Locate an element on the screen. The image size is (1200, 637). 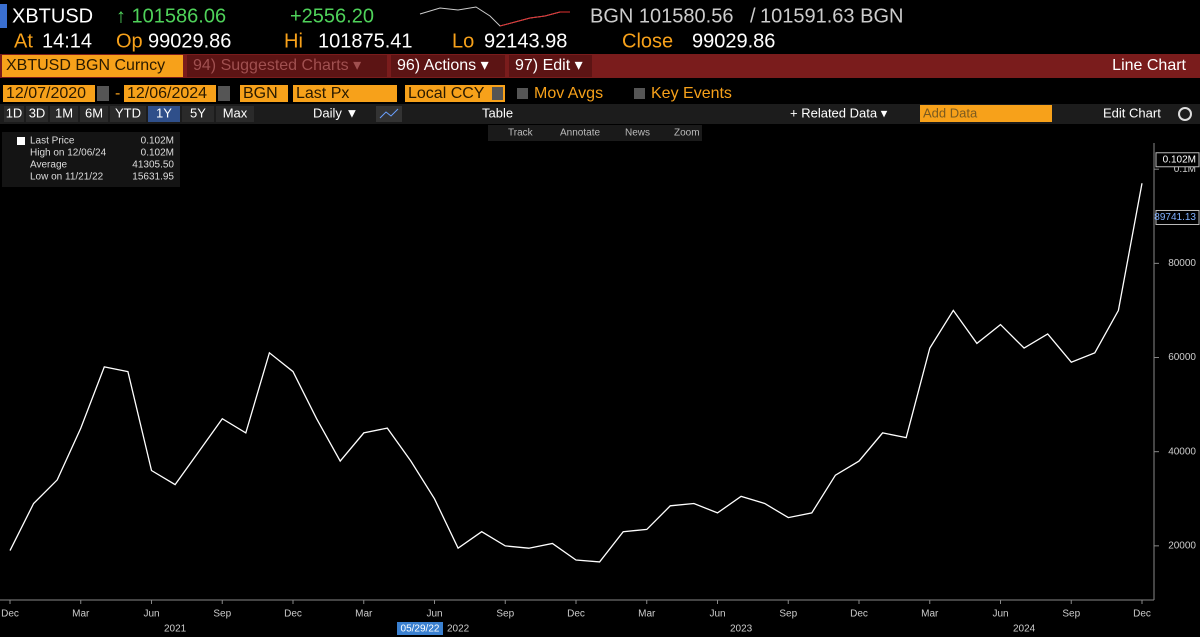
frequency: Daily ▼ is located at coordinates (335, 112).